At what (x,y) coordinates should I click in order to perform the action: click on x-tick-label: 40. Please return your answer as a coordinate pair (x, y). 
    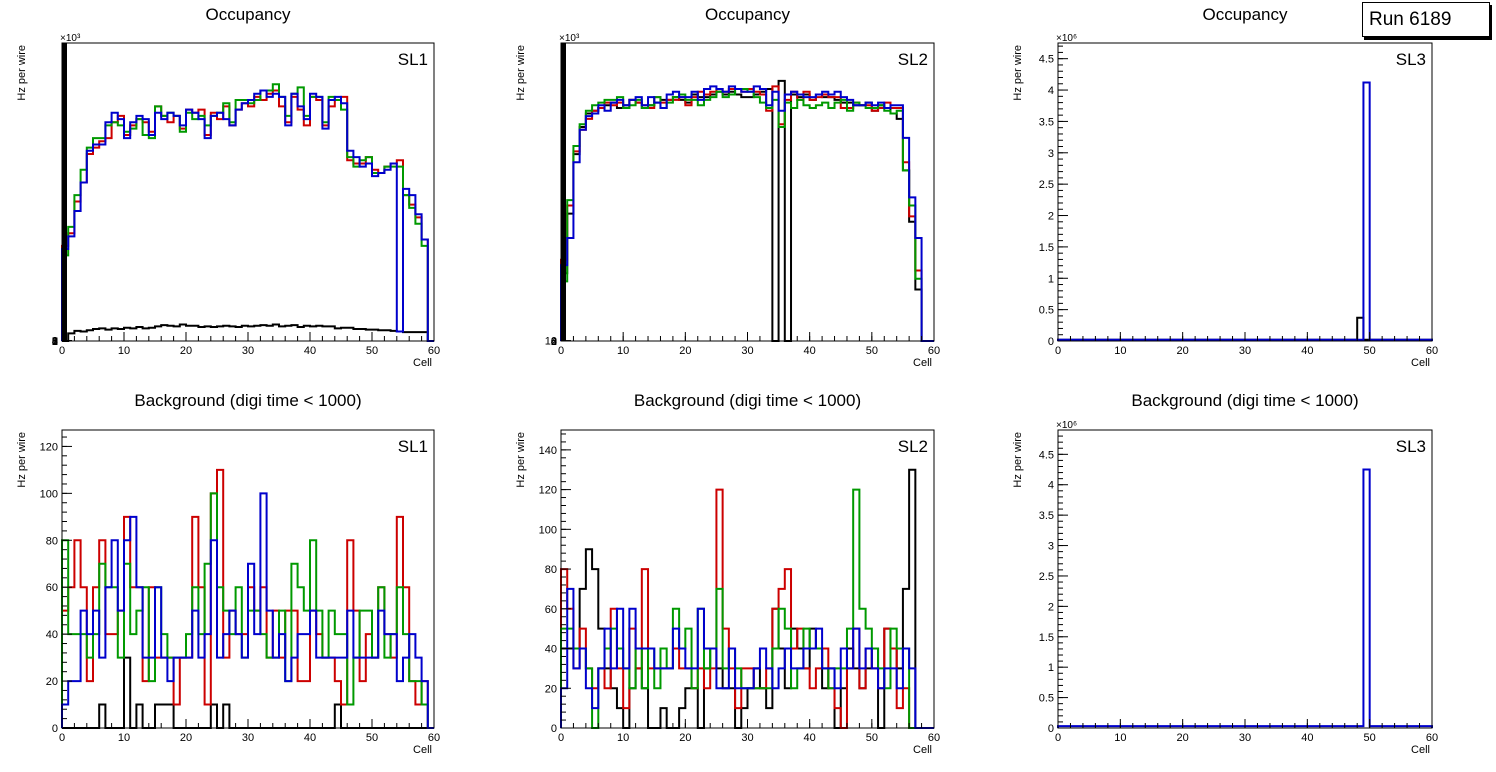
    Looking at the image, I should click on (310, 351).